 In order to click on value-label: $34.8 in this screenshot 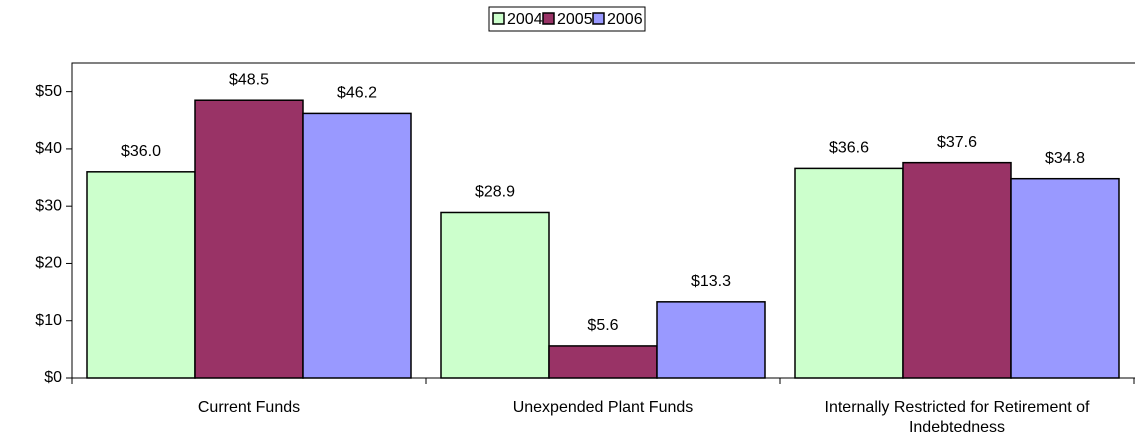, I will do `click(1065, 158)`.